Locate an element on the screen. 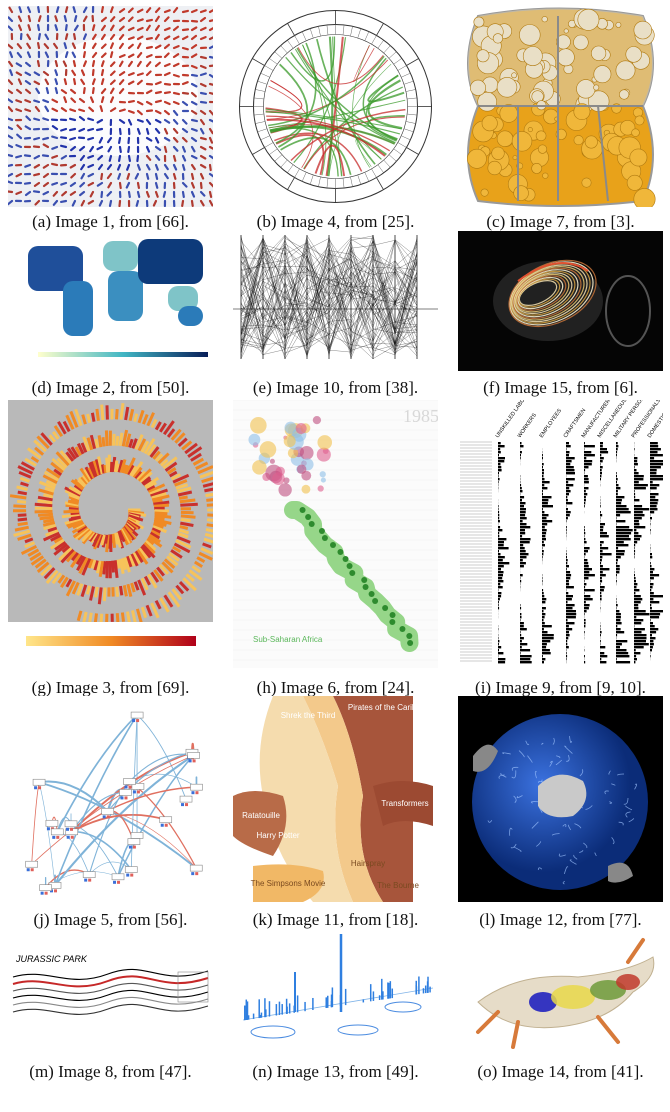  figure-panel: (f) Image 15, from [6]. is located at coordinates (560, 315).